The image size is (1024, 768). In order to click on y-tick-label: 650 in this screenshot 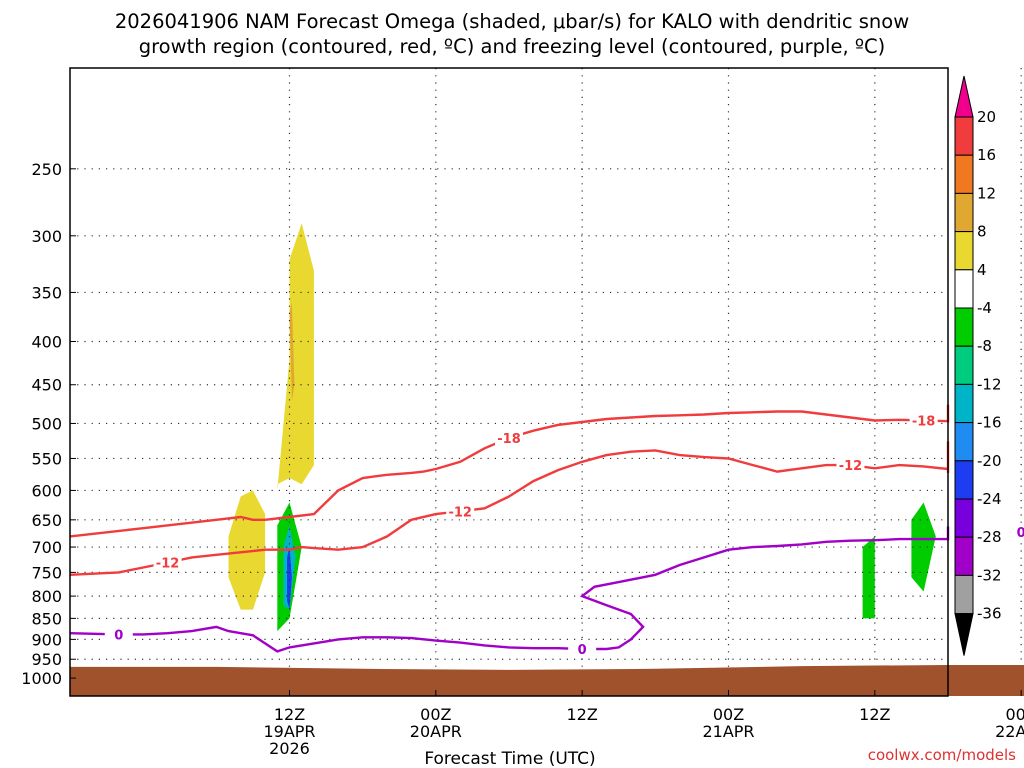, I will do `click(46, 520)`.